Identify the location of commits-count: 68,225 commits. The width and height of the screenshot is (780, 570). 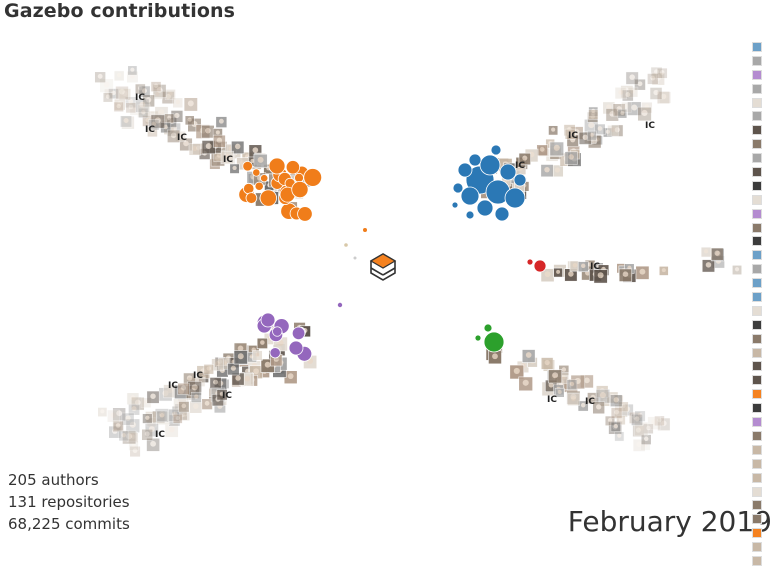
(69, 524).